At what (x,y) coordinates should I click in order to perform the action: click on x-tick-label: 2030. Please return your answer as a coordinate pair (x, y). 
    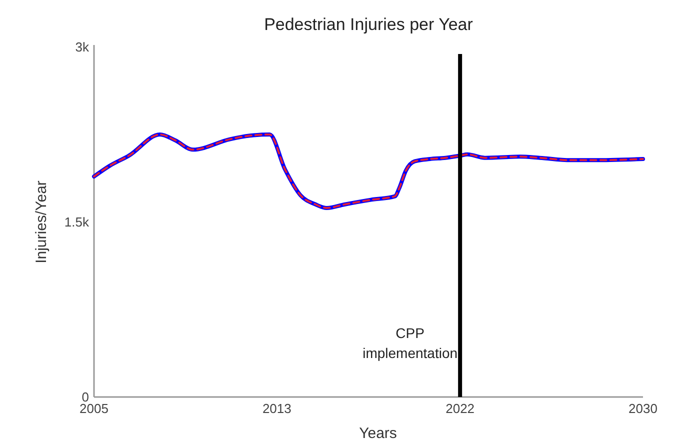
    Looking at the image, I should click on (643, 408).